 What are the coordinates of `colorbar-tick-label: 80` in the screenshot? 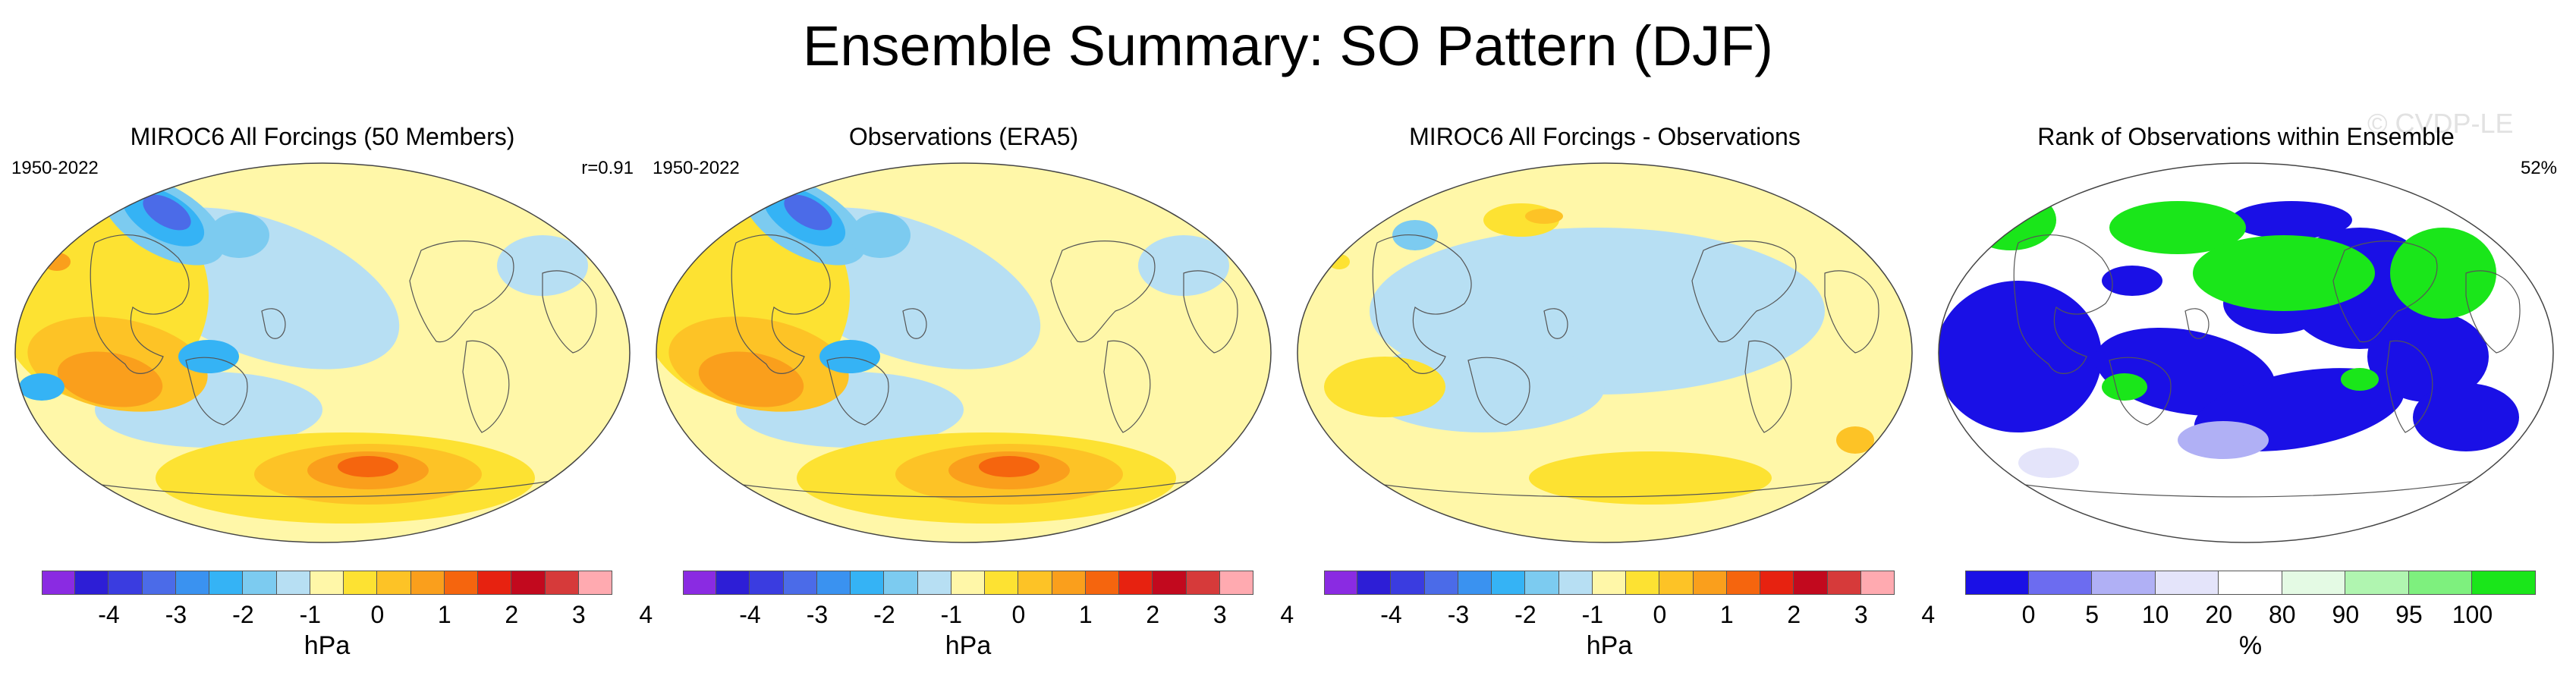 It's located at (2282, 614).